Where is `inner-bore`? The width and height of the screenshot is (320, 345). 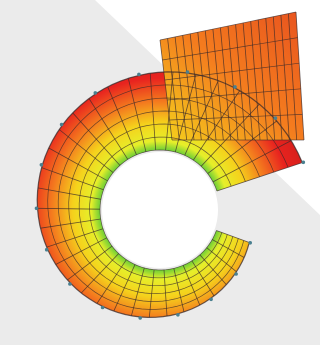 inner-bore is located at coordinates (160, 210).